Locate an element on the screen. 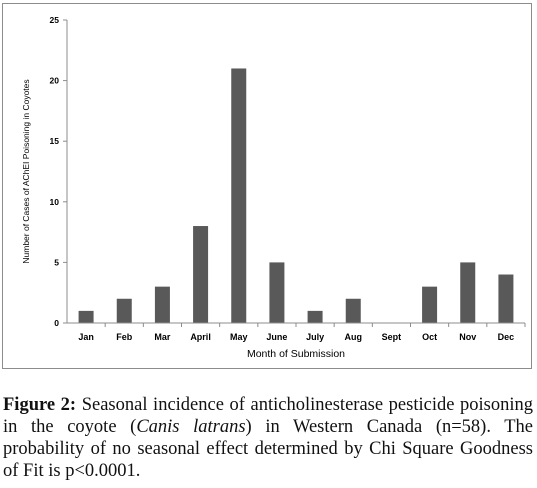 The width and height of the screenshot is (537, 488). y-tick-label: 25 is located at coordinates (55, 20).